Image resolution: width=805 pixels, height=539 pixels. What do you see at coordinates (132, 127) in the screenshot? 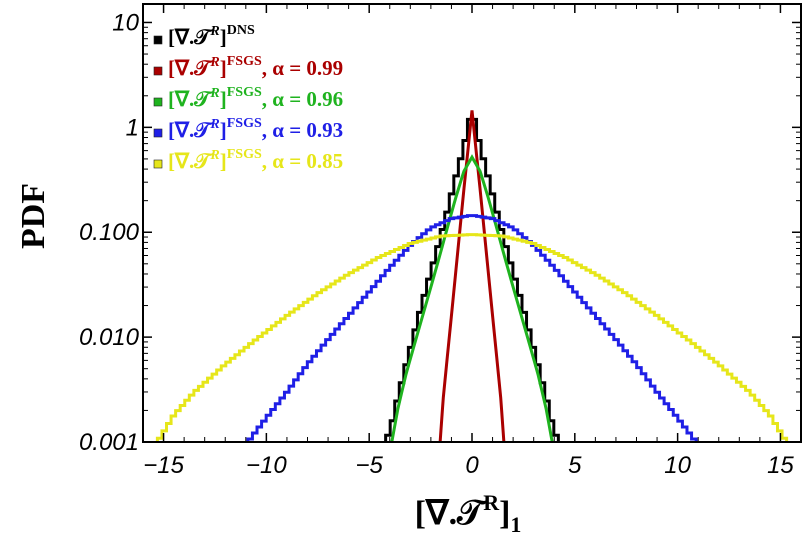
I see `y-tick-label: 1` at bounding box center [132, 127].